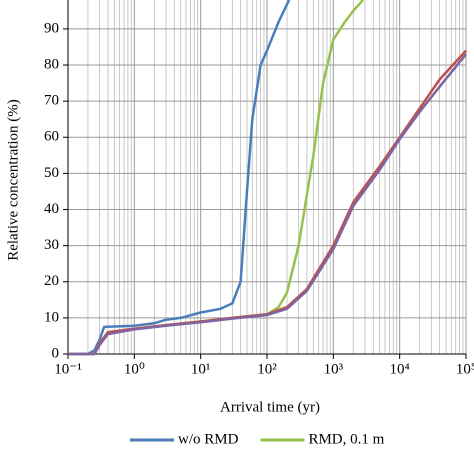  What do you see at coordinates (134, 369) in the screenshot?
I see `x-tick-label: 10⁰` at bounding box center [134, 369].